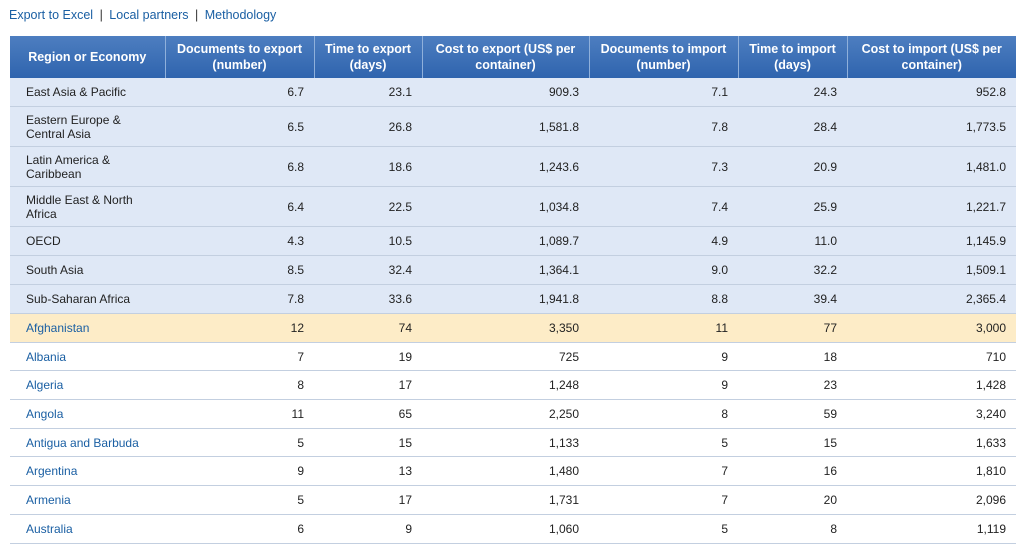 The height and width of the screenshot is (546, 1023). I want to click on cell-cost-export: 1,581.8, so click(505, 126).